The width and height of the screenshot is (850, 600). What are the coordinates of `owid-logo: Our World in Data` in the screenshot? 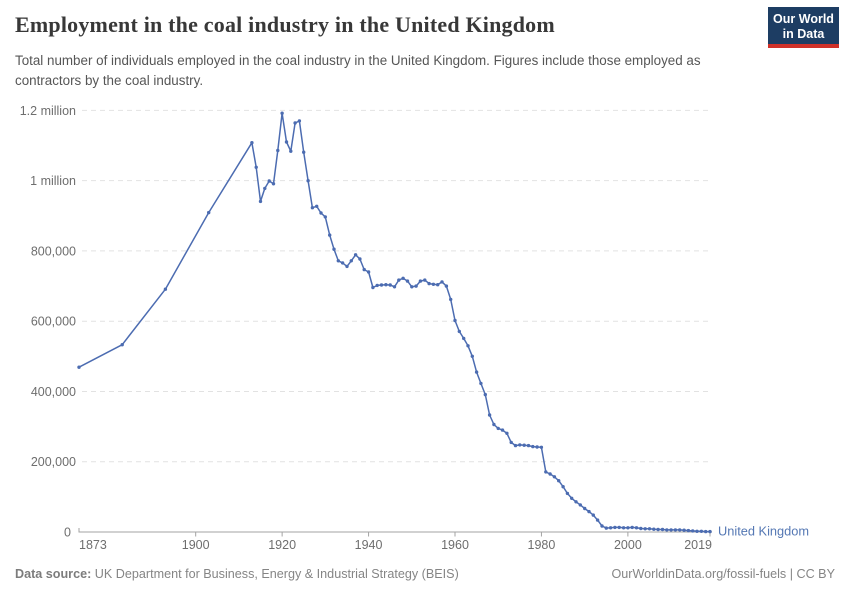 It's located at (803, 27).